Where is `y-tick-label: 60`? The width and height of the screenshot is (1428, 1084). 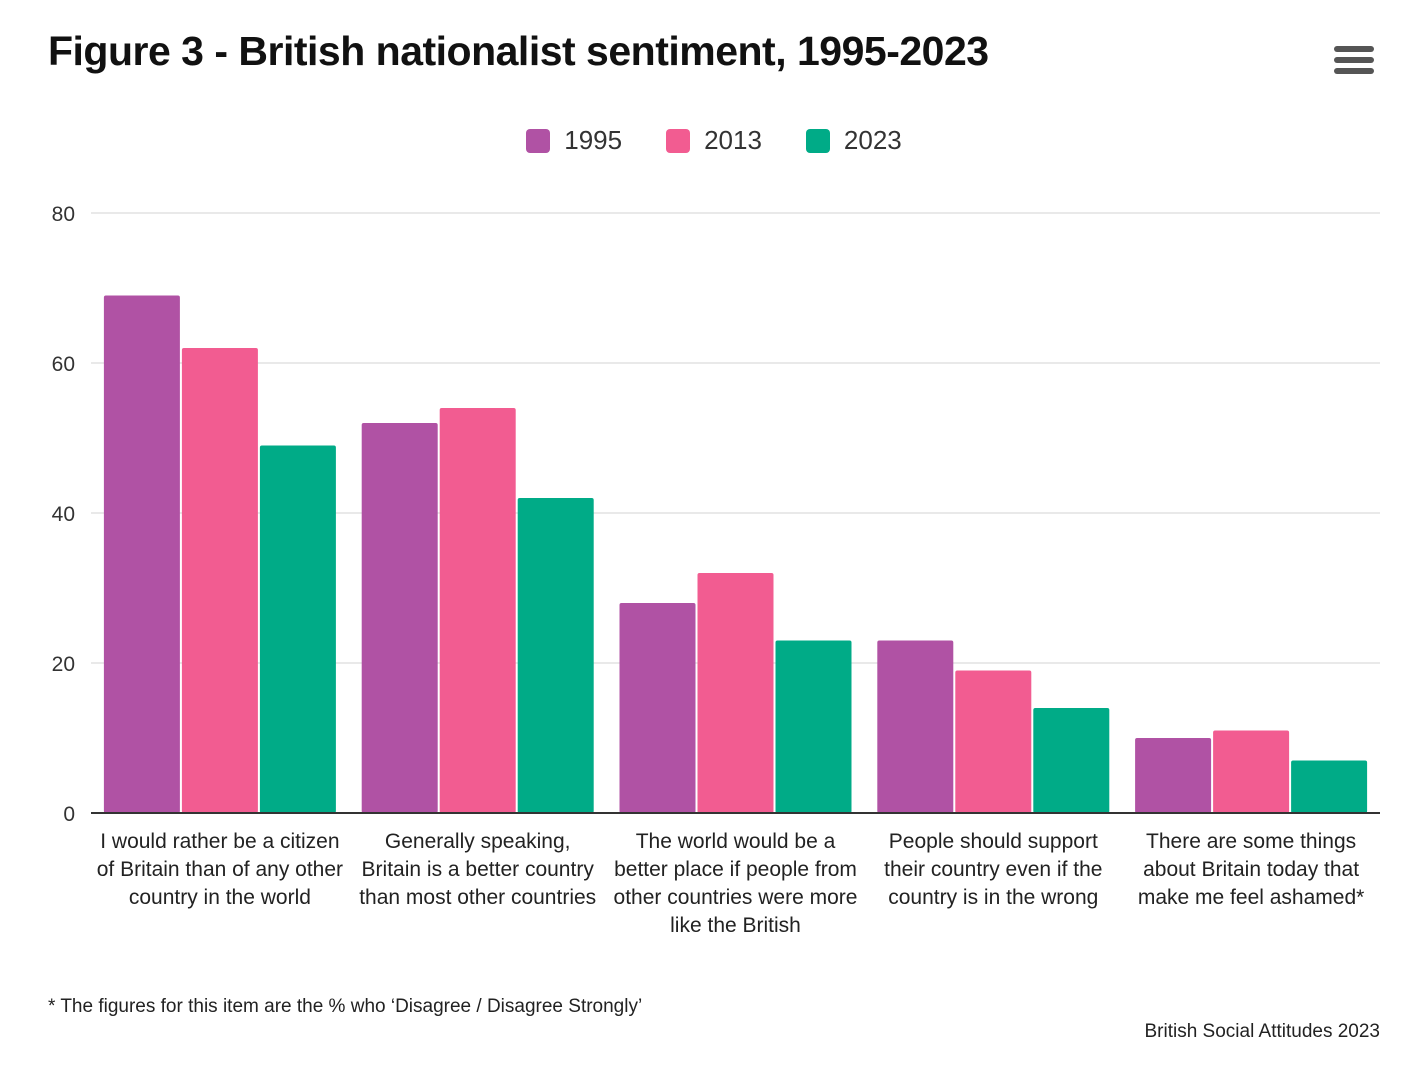
y-tick-label: 60 is located at coordinates (63, 364).